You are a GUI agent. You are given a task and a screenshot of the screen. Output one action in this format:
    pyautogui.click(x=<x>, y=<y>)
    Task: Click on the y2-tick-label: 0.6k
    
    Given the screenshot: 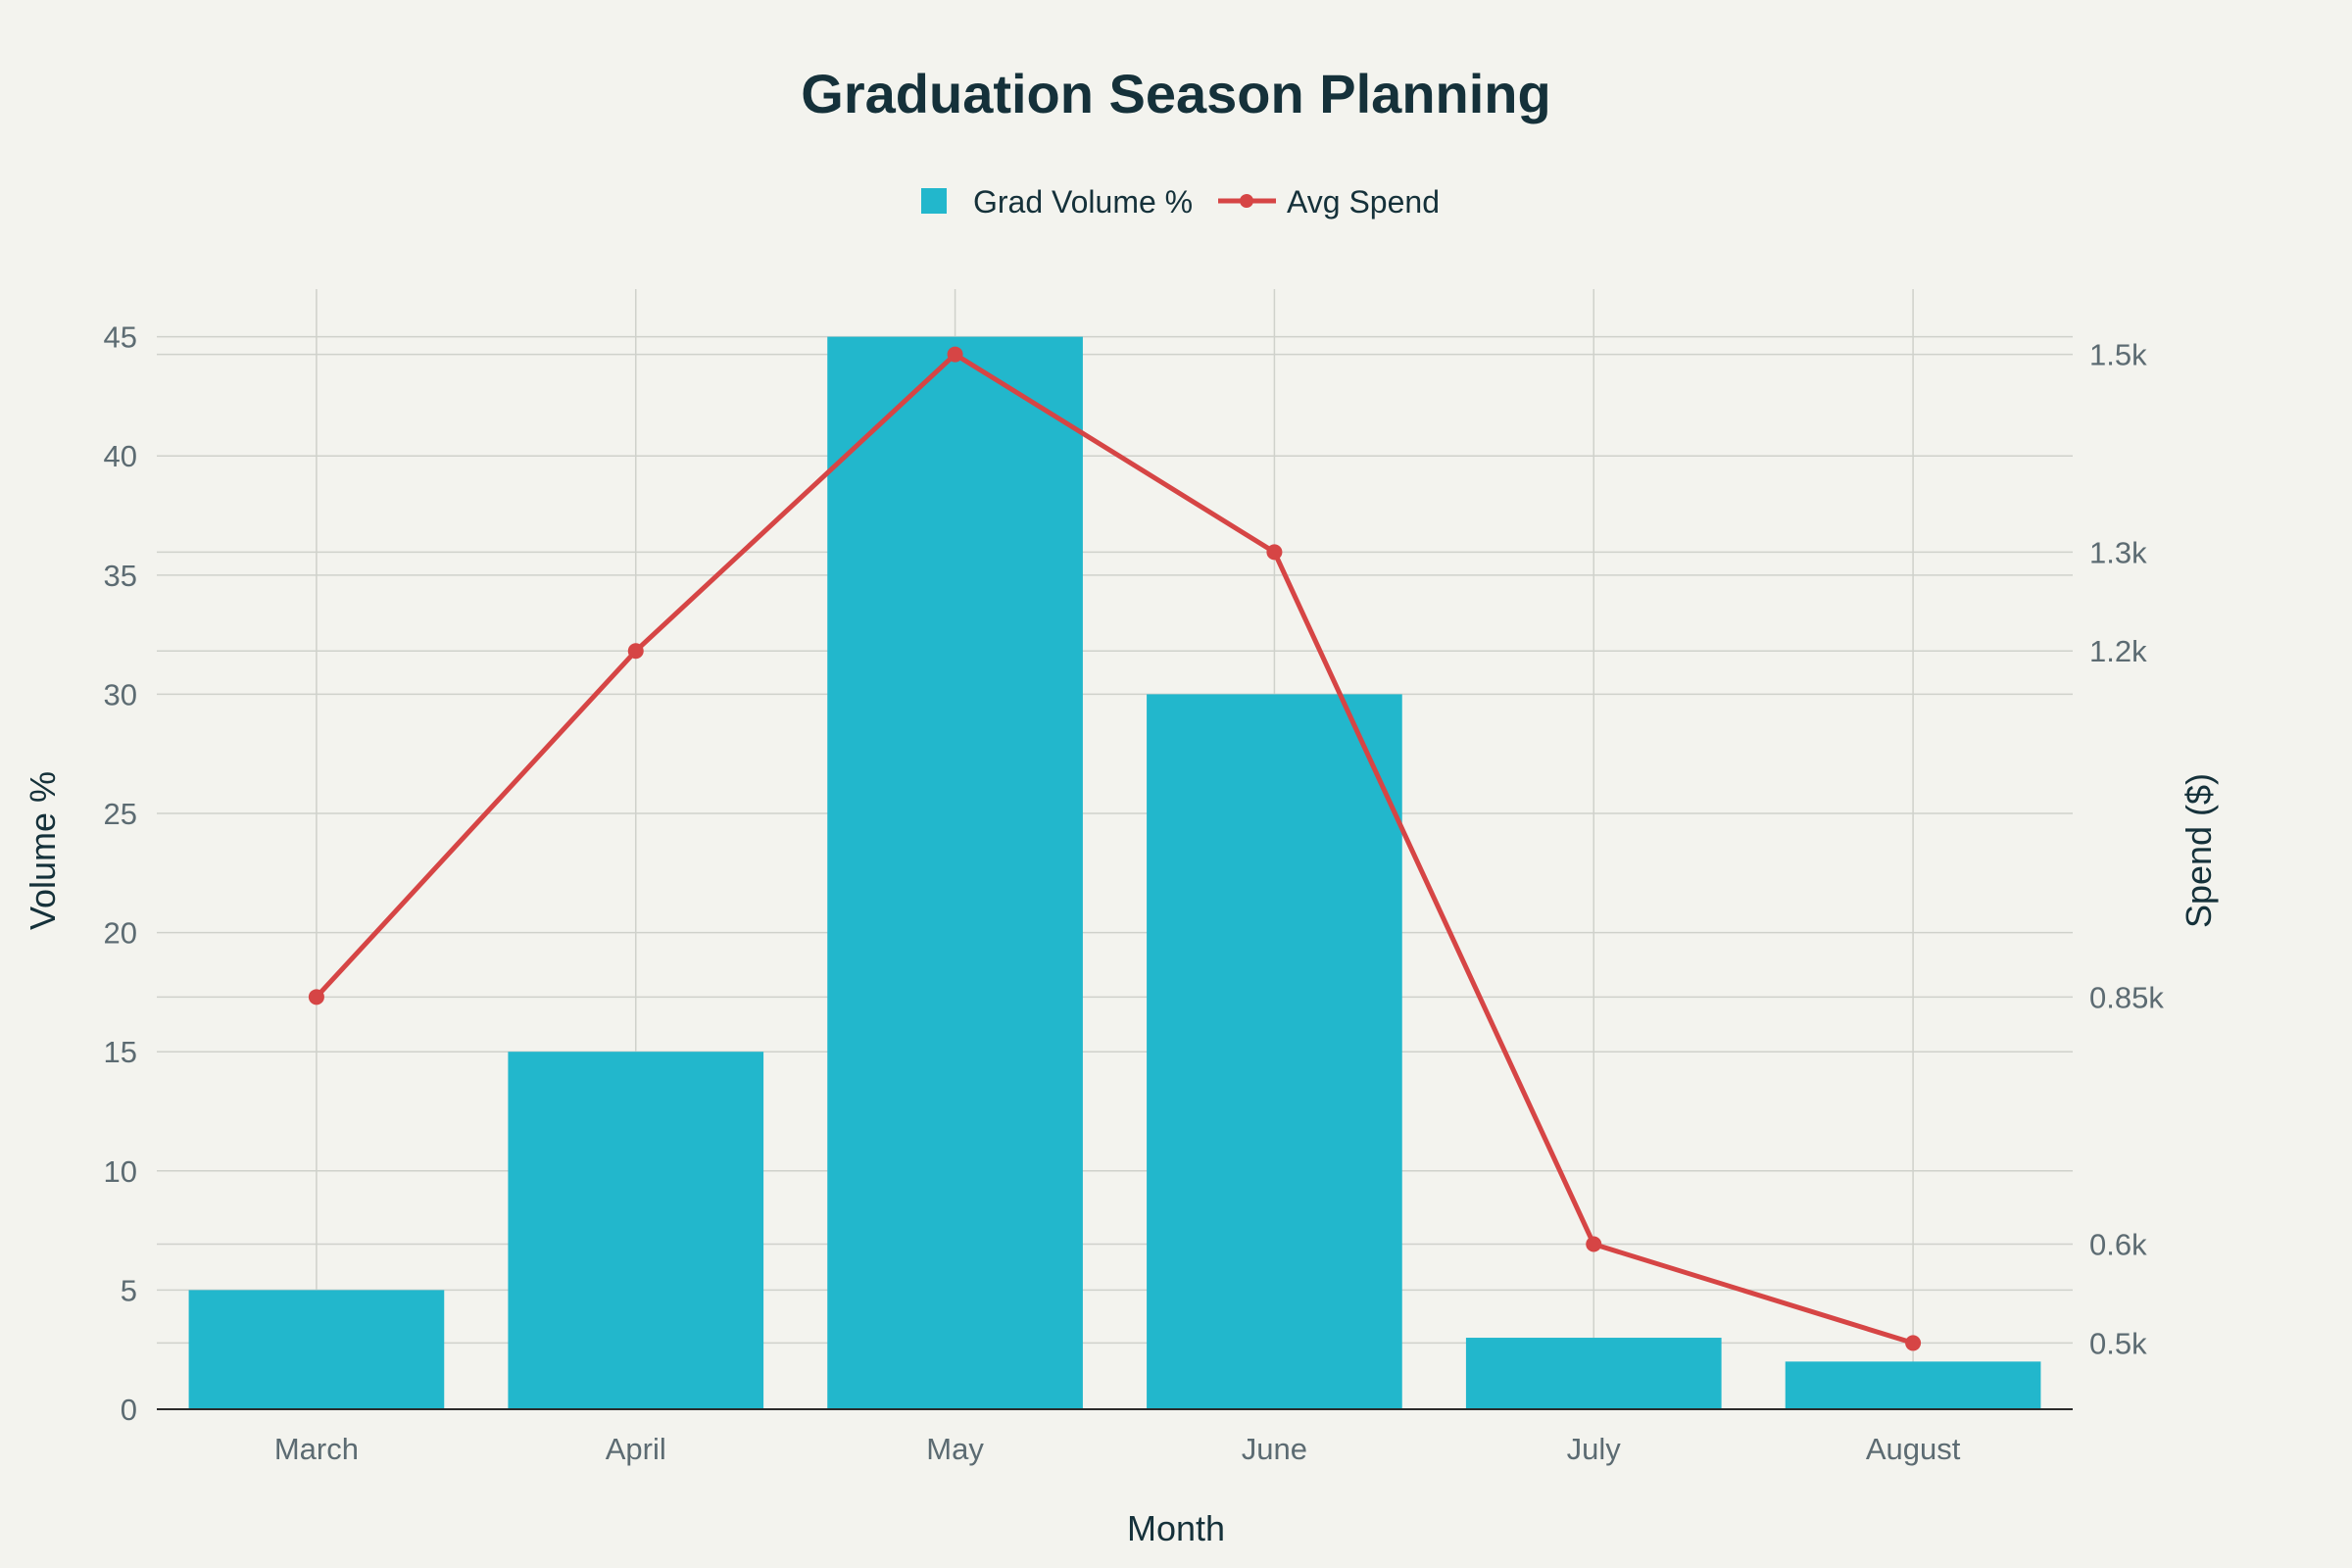 What is the action you would take?
    pyautogui.click(x=2118, y=1245)
    